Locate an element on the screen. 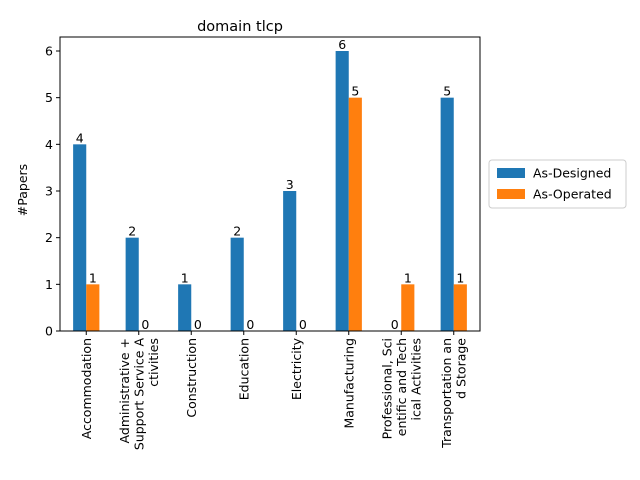 This screenshot has width=640, height=480. y-tick-label: 0 is located at coordinates (49, 331).